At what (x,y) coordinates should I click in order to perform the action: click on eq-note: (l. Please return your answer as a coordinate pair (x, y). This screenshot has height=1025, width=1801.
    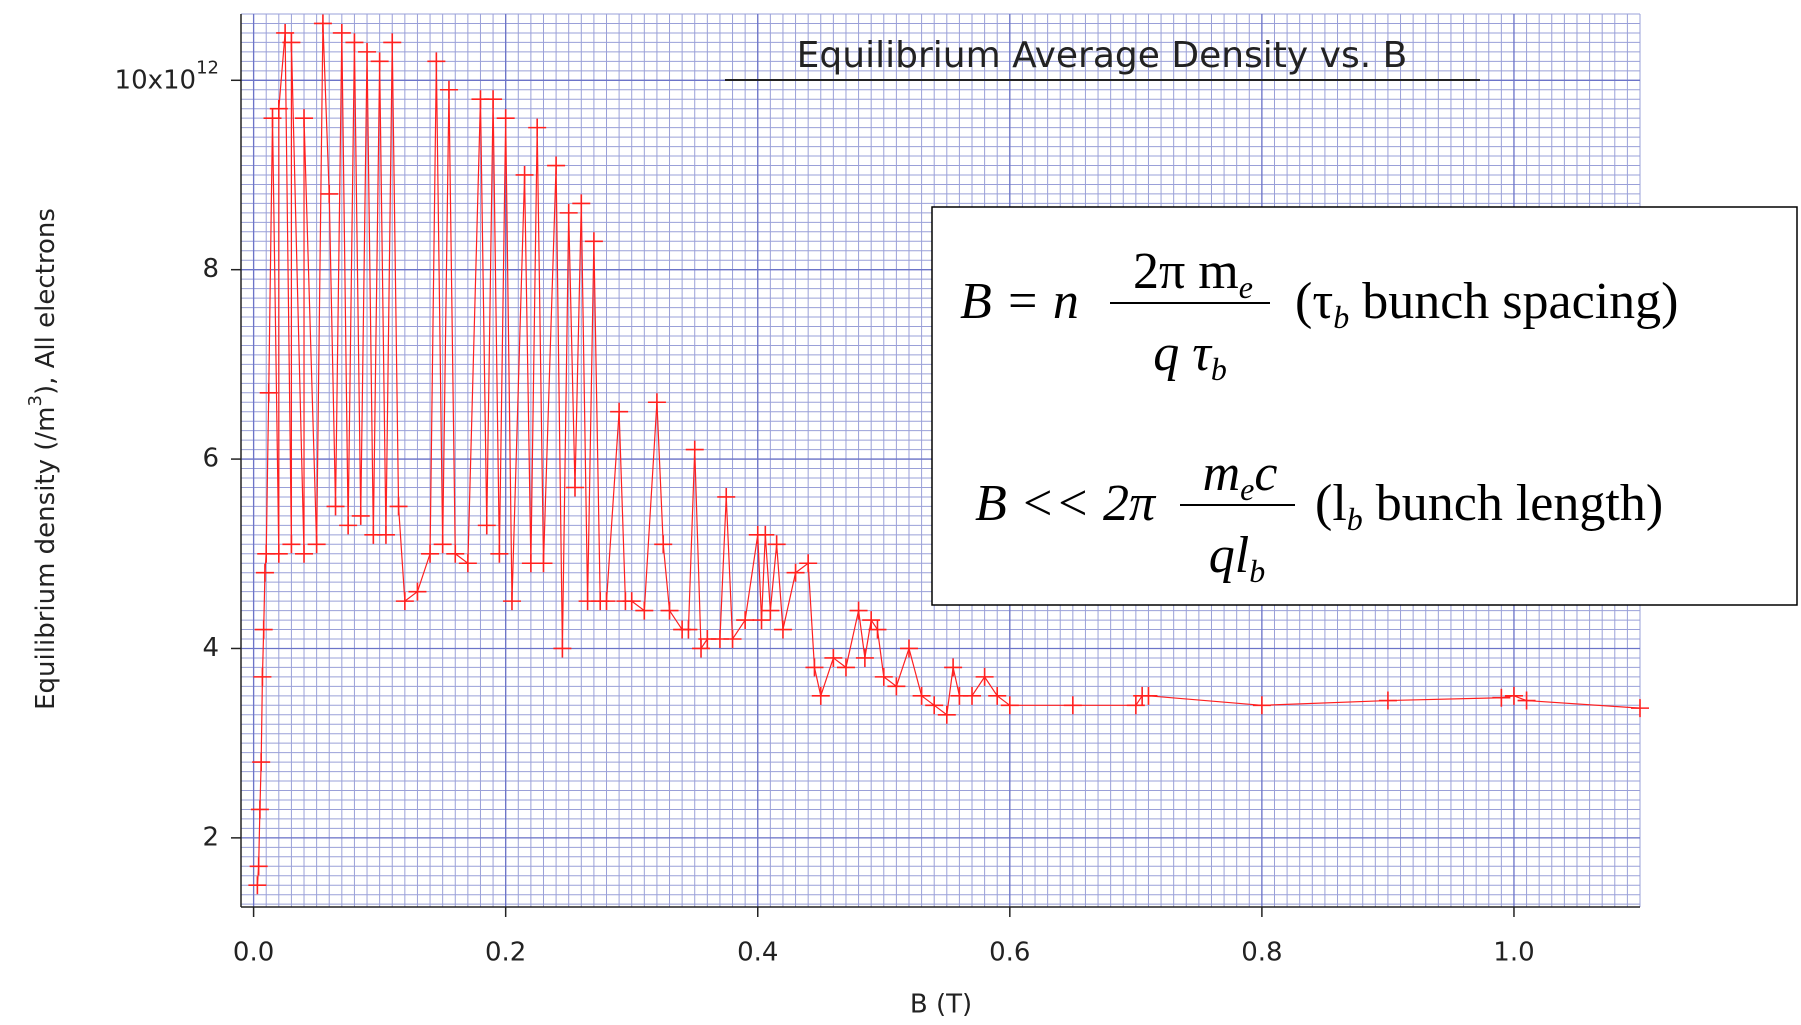
    Looking at the image, I should click on (1331, 503).